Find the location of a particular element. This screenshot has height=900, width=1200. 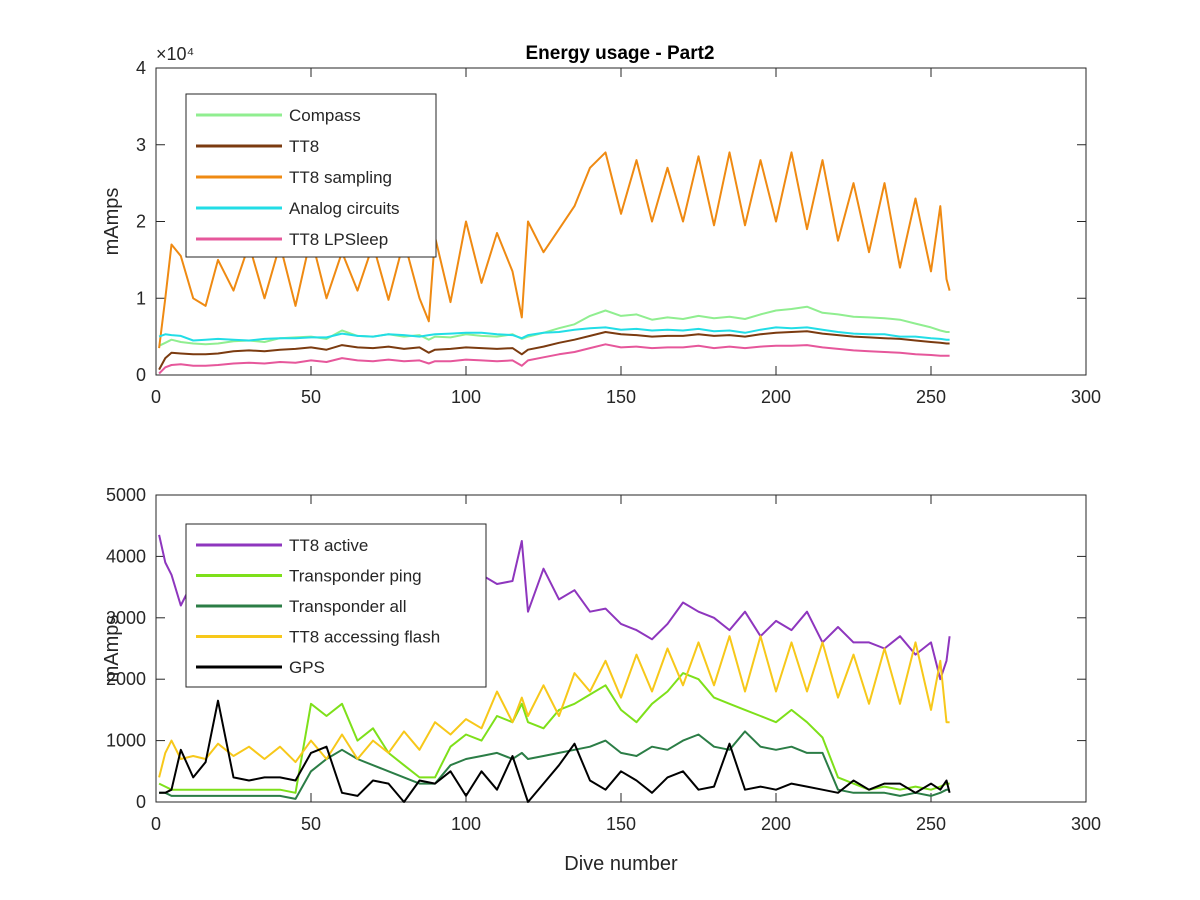

bottom-y-axis-label: mAmps is located at coordinates (112, 649).